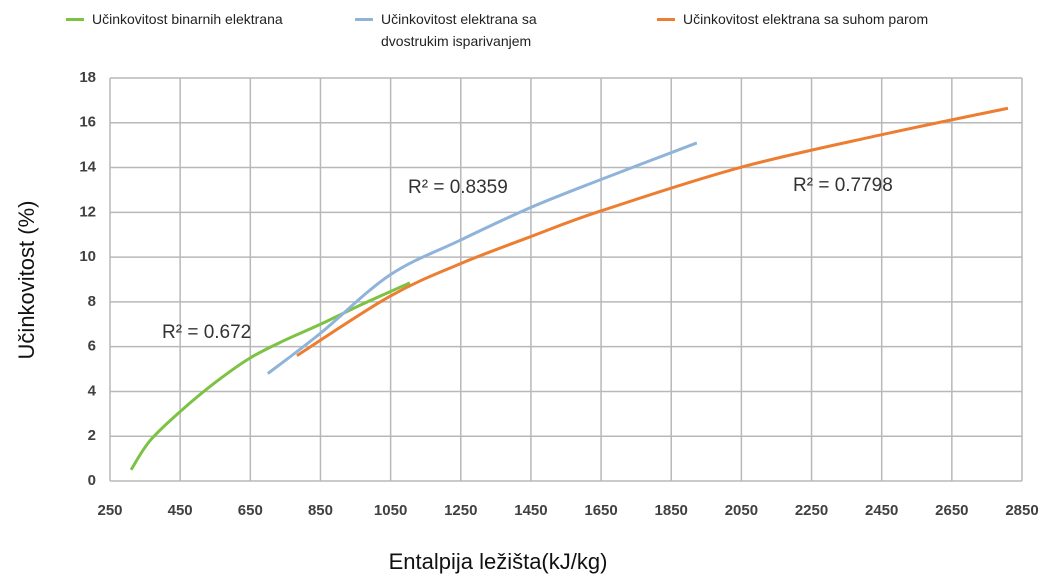 The width and height of the screenshot is (1051, 577). I want to click on x-tick-label: 250, so click(109, 510).